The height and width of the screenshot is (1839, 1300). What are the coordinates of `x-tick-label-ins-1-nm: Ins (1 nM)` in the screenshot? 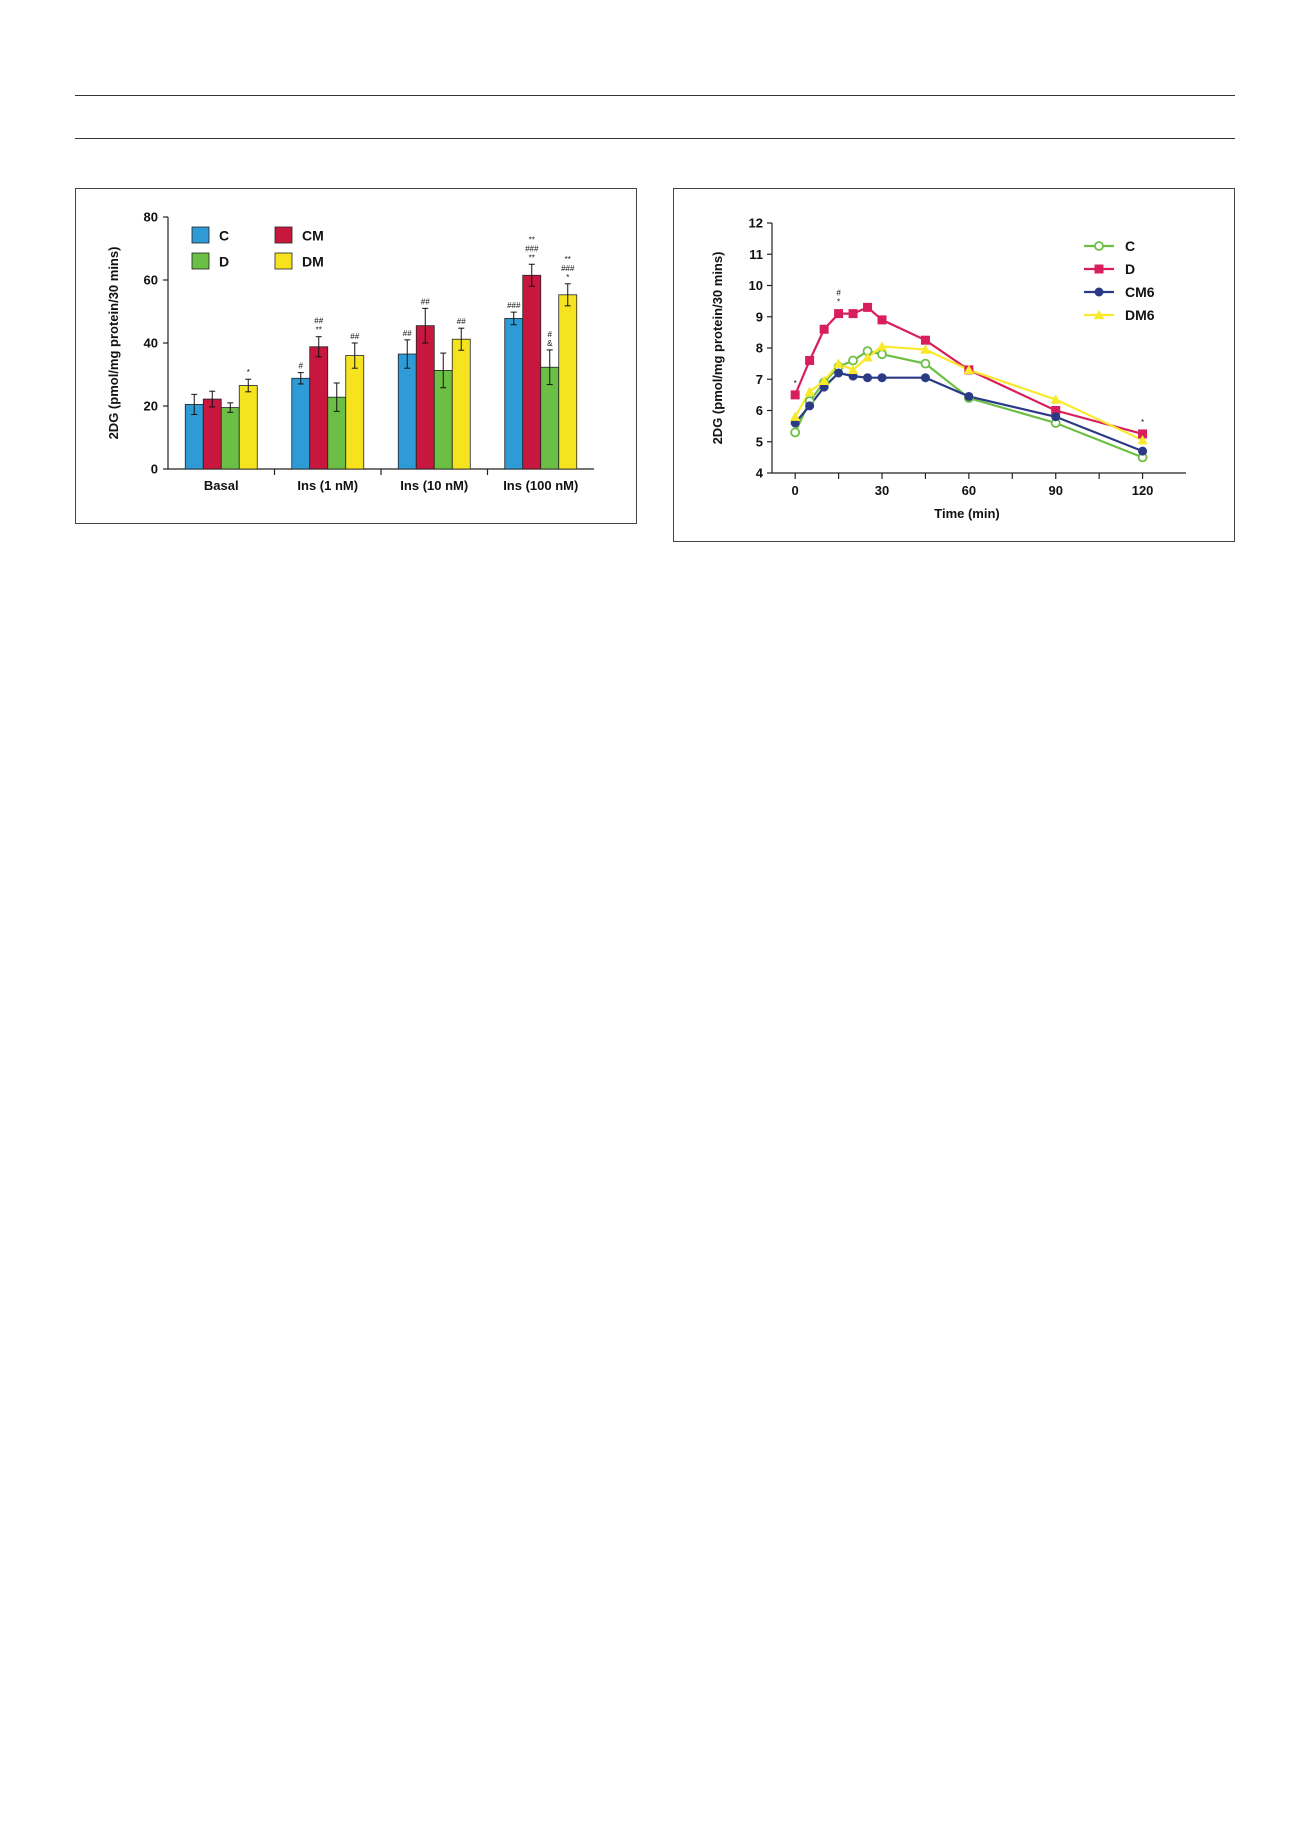 It's located at (327, 485).